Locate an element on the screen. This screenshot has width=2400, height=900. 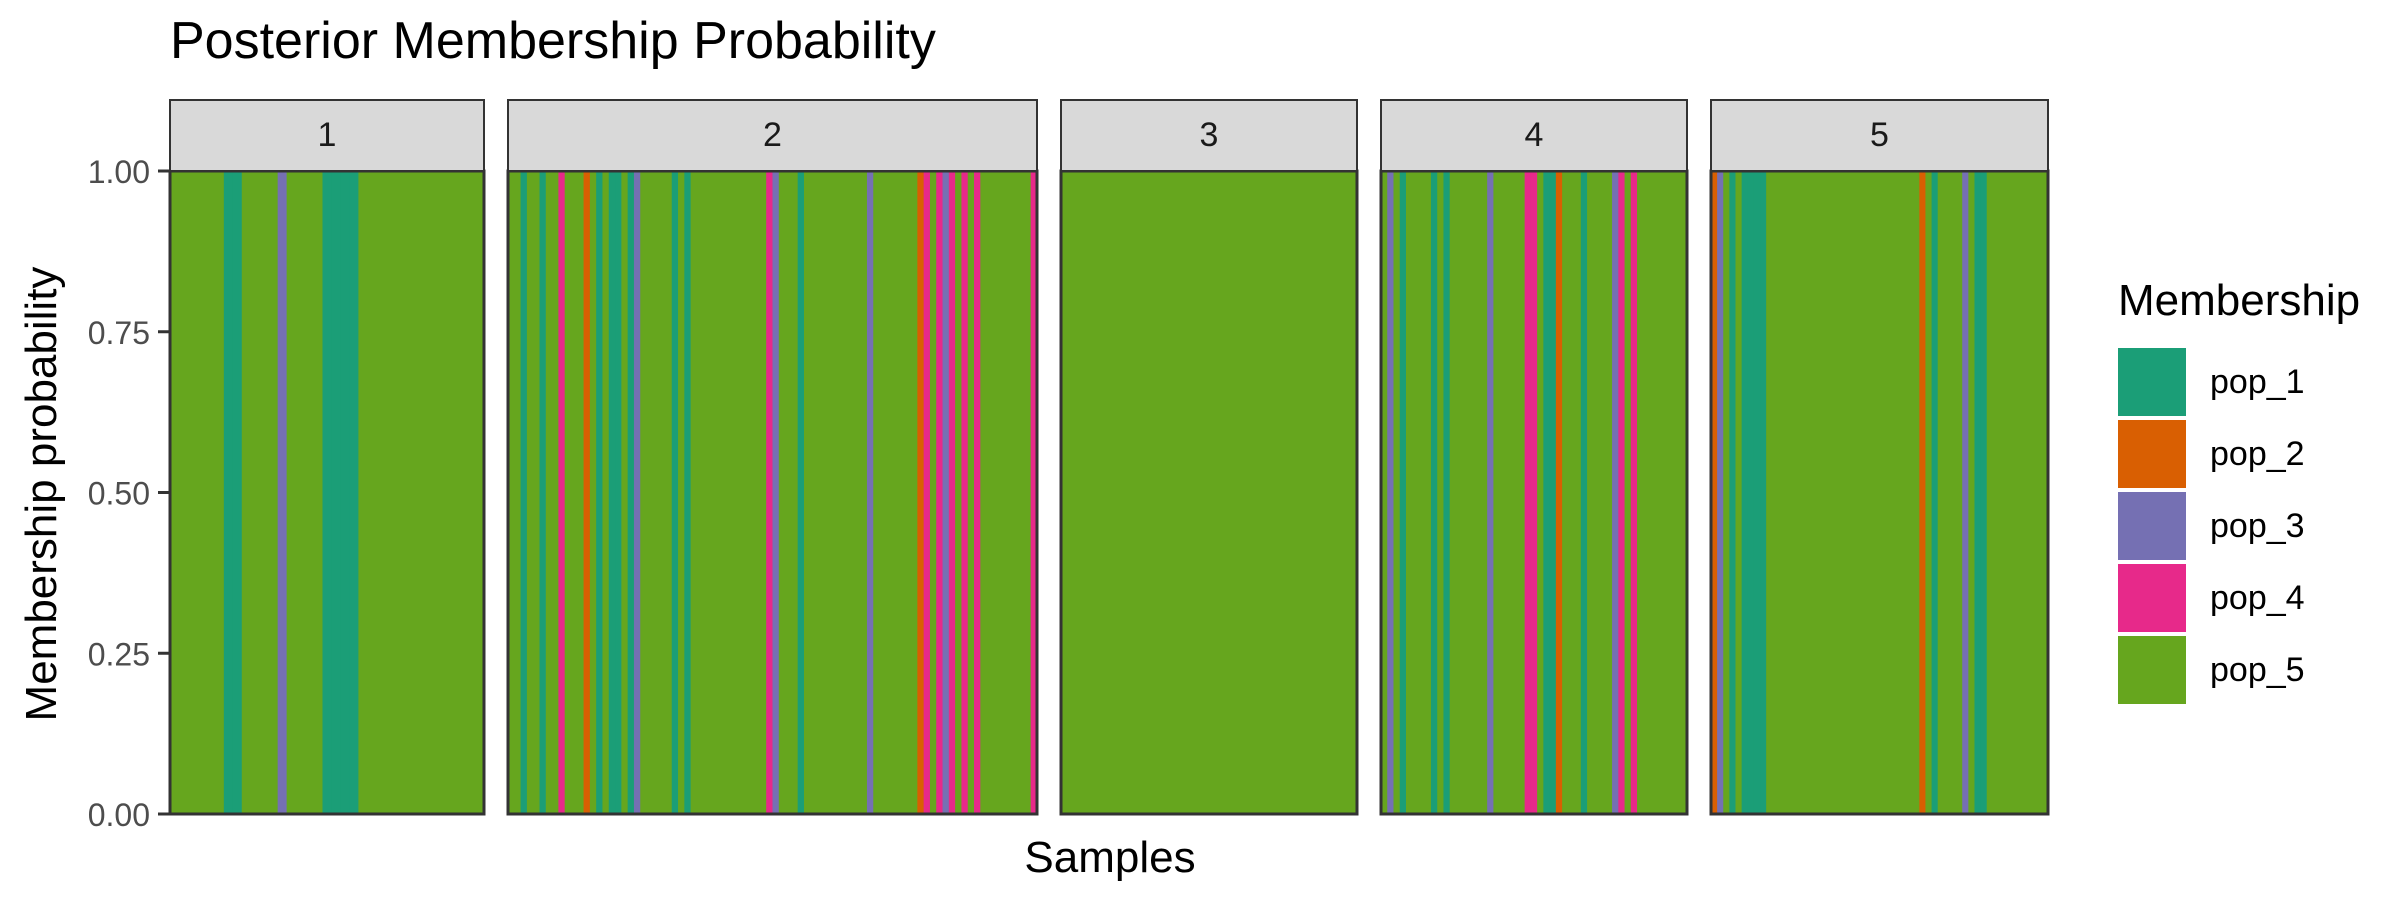
legend-label-pop_3: pop_3 is located at coordinates (2257, 526).